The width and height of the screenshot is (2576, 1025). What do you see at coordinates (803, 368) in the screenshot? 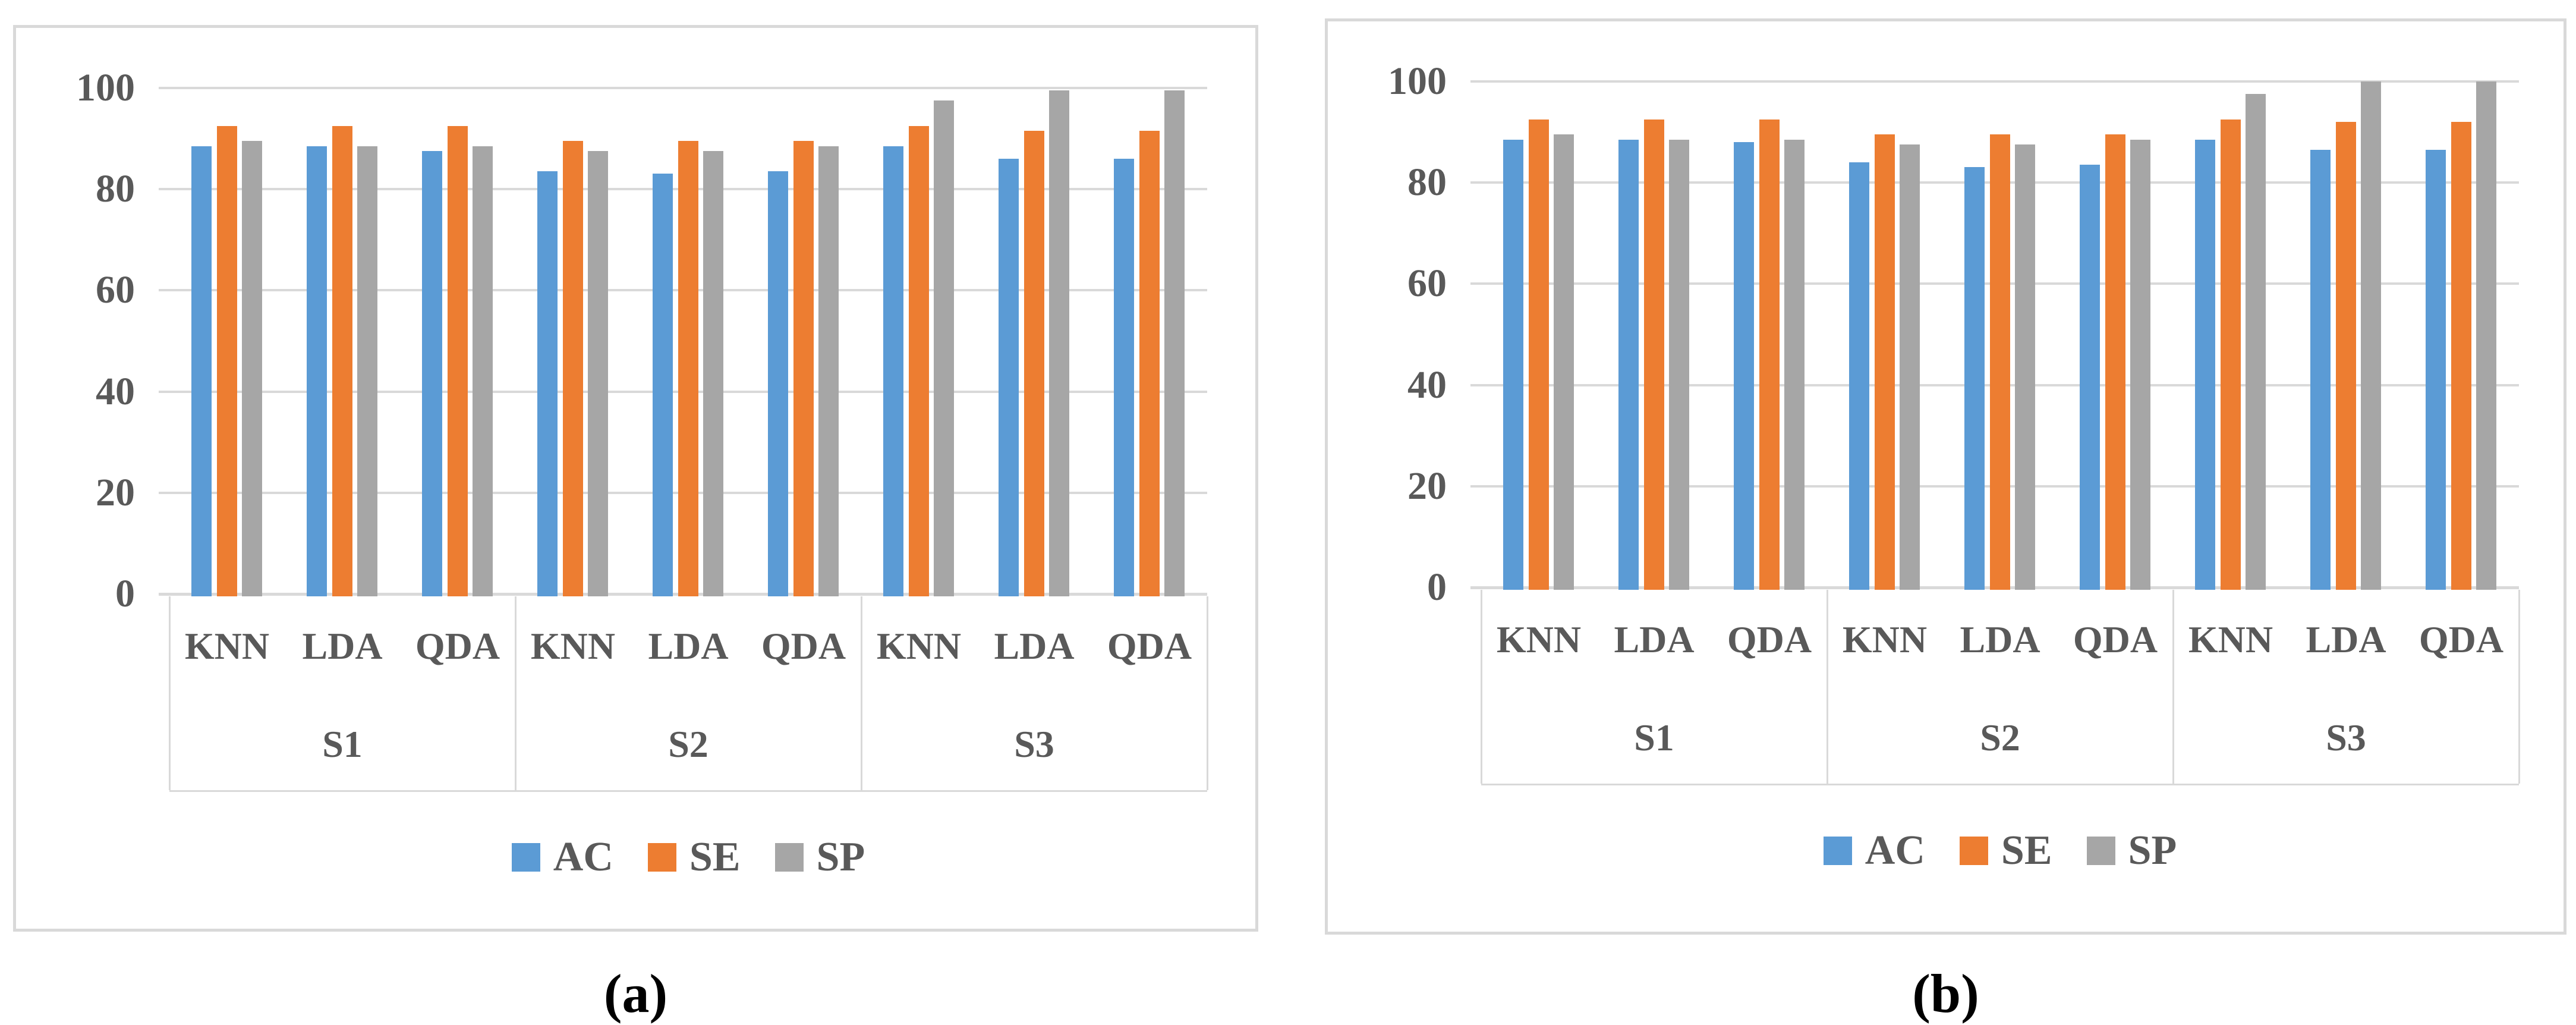
I see `bar-a-S2-QDA-SE` at bounding box center [803, 368].